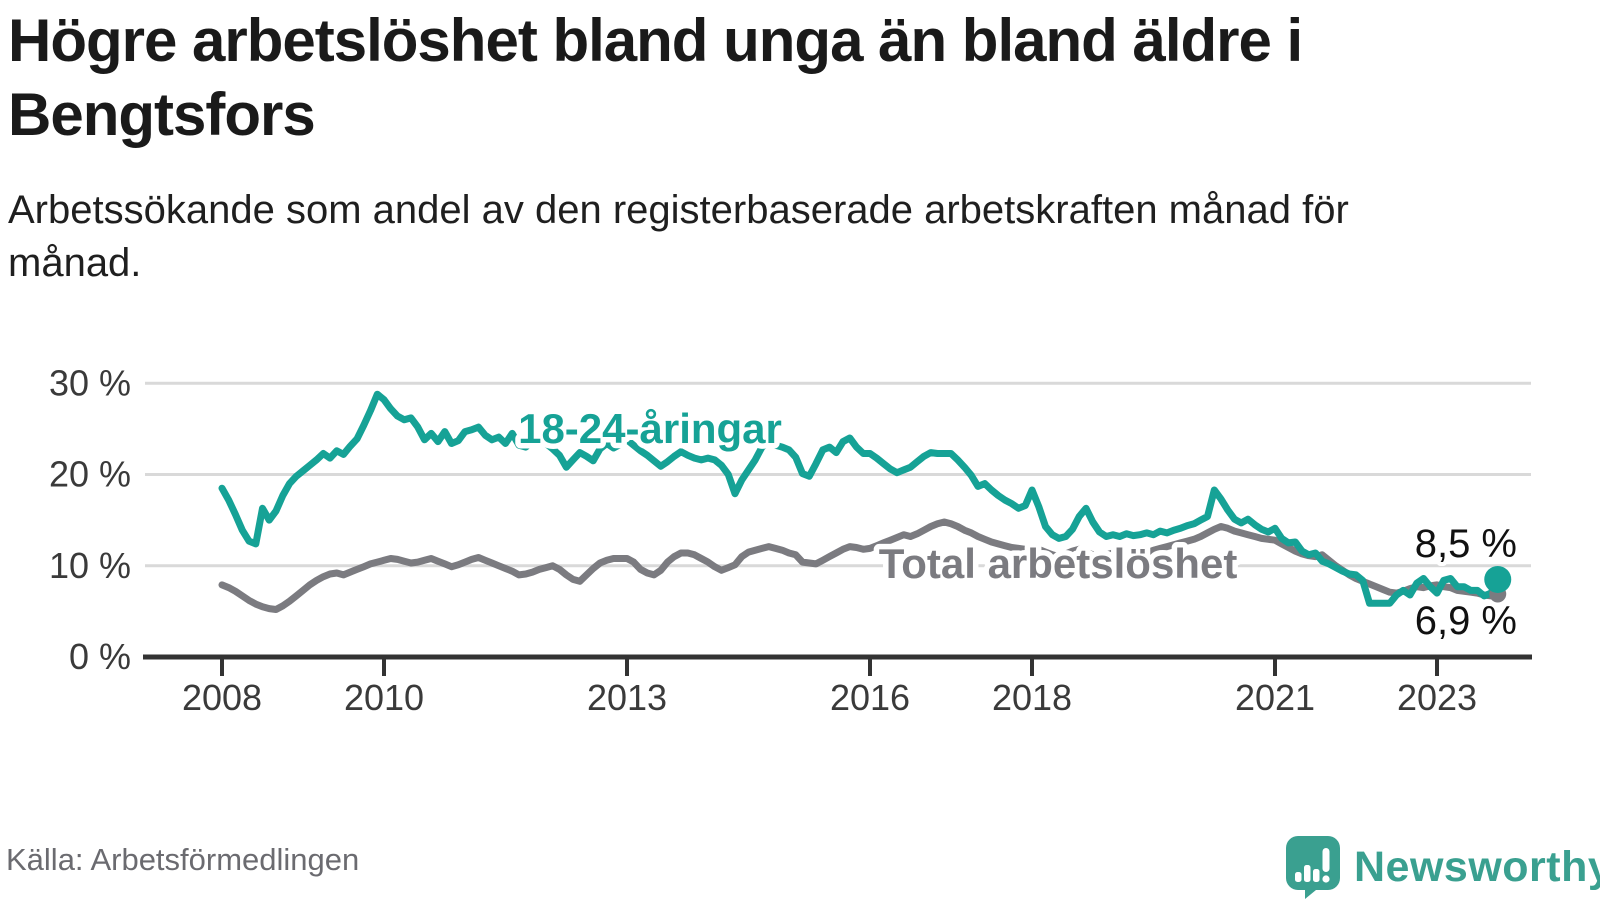  Describe the element at coordinates (650, 428) in the screenshot. I see `series-label-youth: 18-24-åringar` at that location.